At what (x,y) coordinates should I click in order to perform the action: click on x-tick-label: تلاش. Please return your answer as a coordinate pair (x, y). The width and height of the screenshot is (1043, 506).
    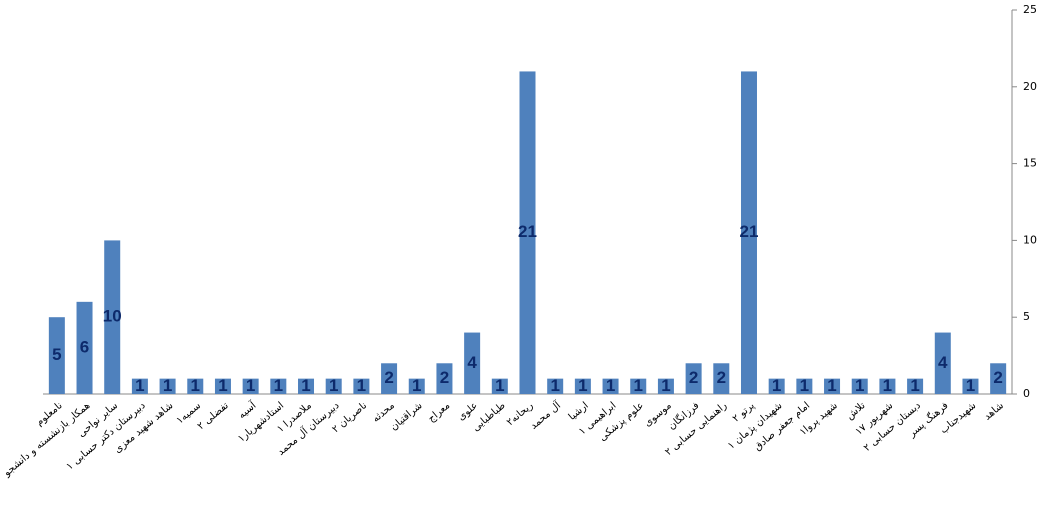
    Looking at the image, I should click on (855, 411).